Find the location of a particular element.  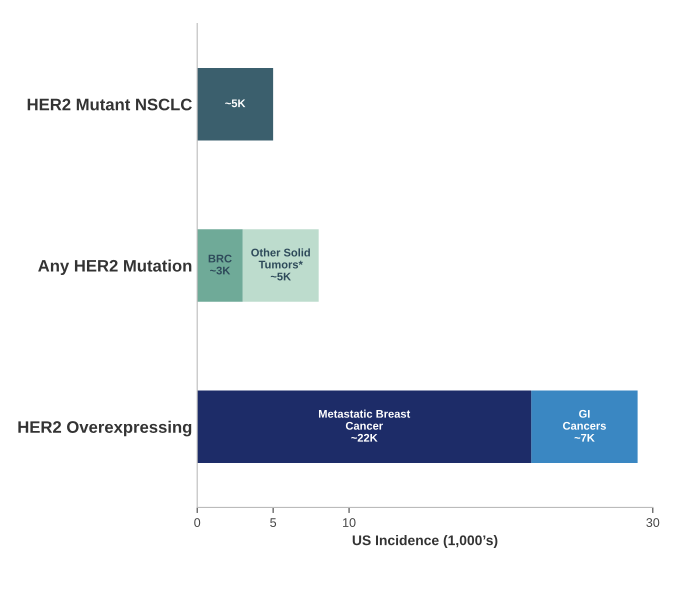

data-label: GI Cancers ~7K is located at coordinates (584, 426).